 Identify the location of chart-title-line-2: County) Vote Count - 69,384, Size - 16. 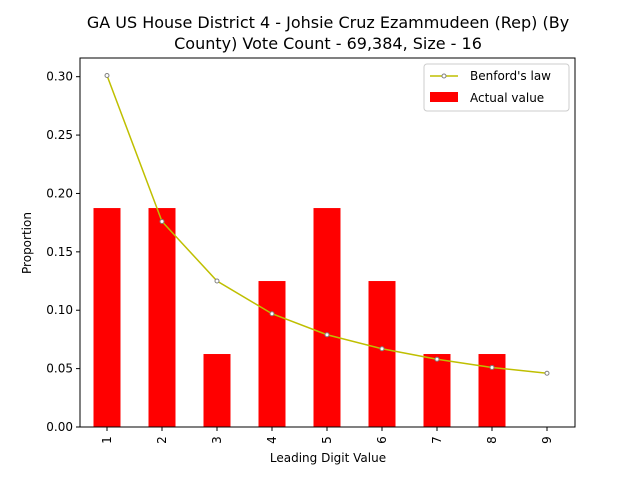
(328, 43).